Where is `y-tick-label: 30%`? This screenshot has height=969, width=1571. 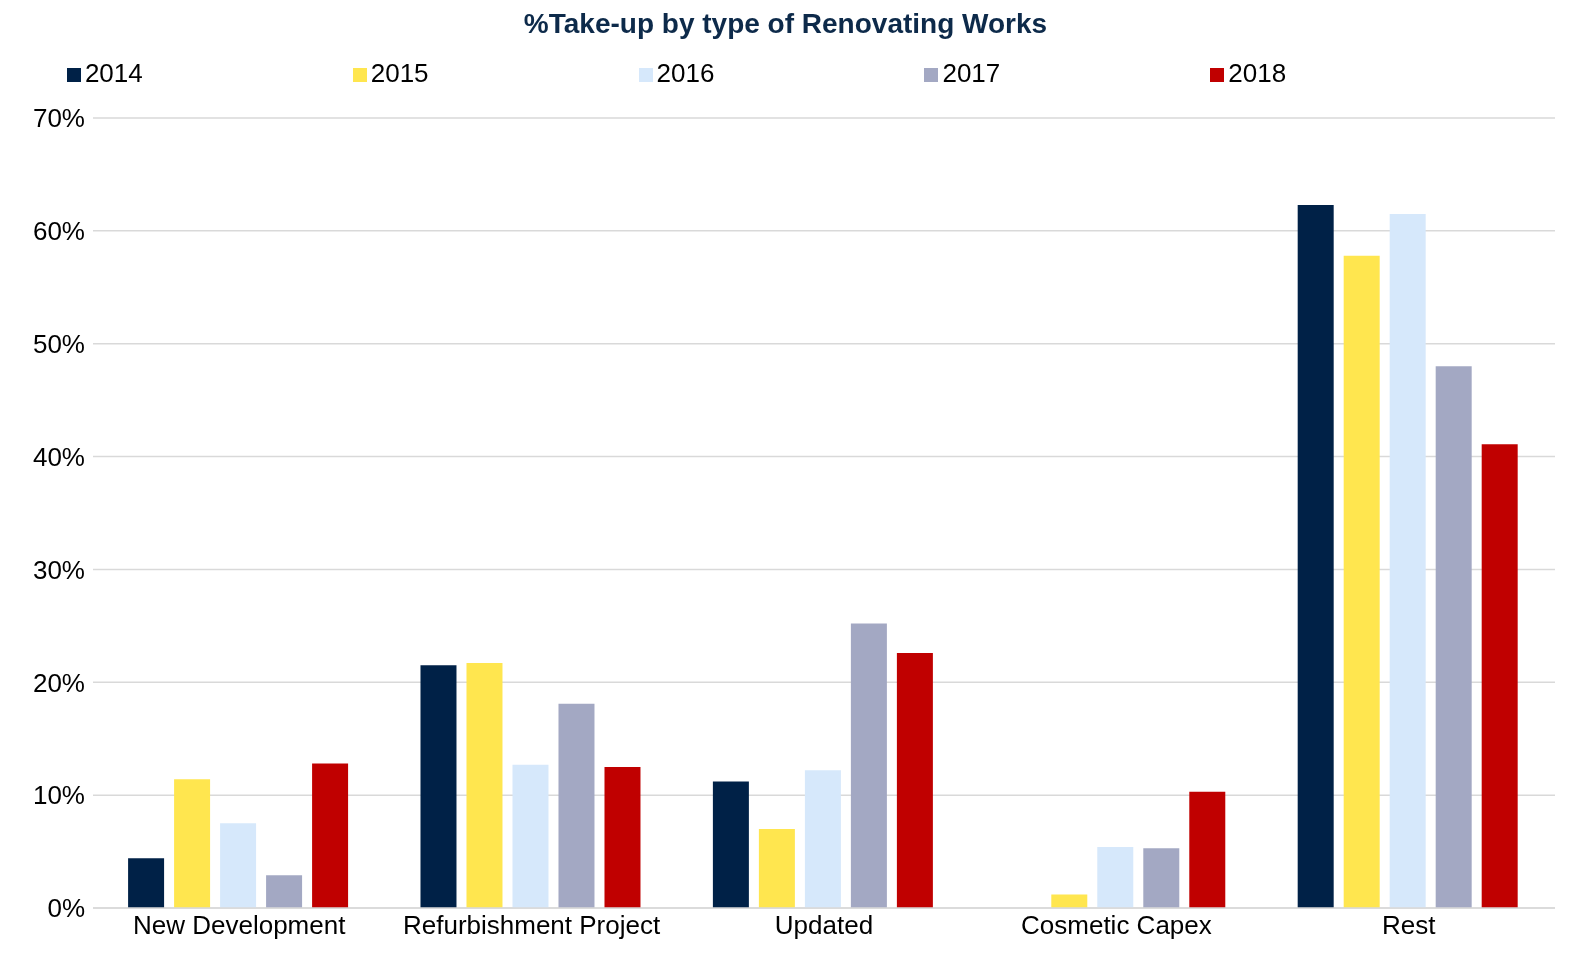 y-tick-label: 30% is located at coordinates (58, 569).